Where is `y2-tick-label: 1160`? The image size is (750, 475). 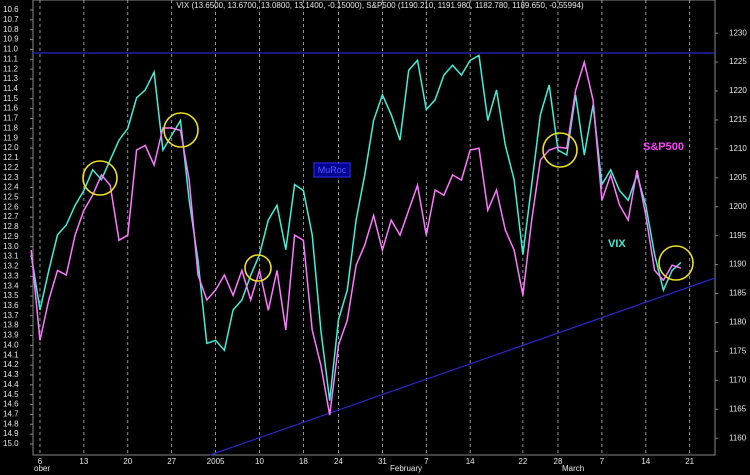 y2-tick-label: 1160 is located at coordinates (738, 437).